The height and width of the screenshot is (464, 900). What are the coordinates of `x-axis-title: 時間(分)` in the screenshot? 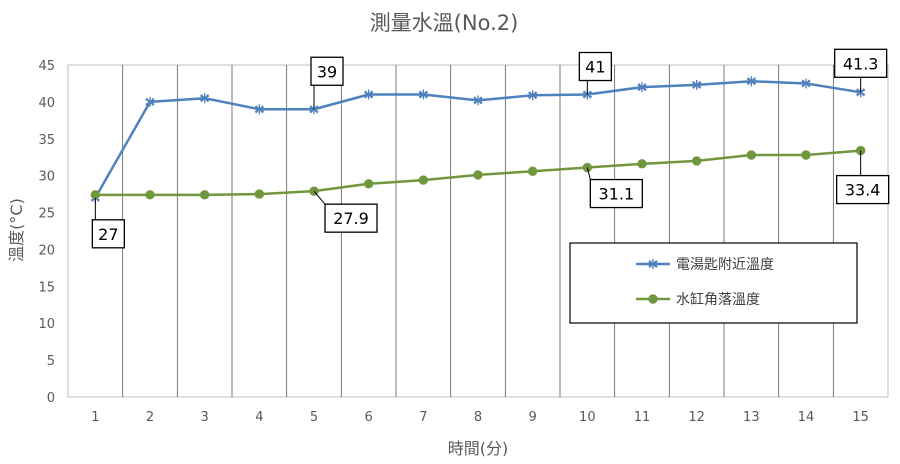 It's located at (478, 448).